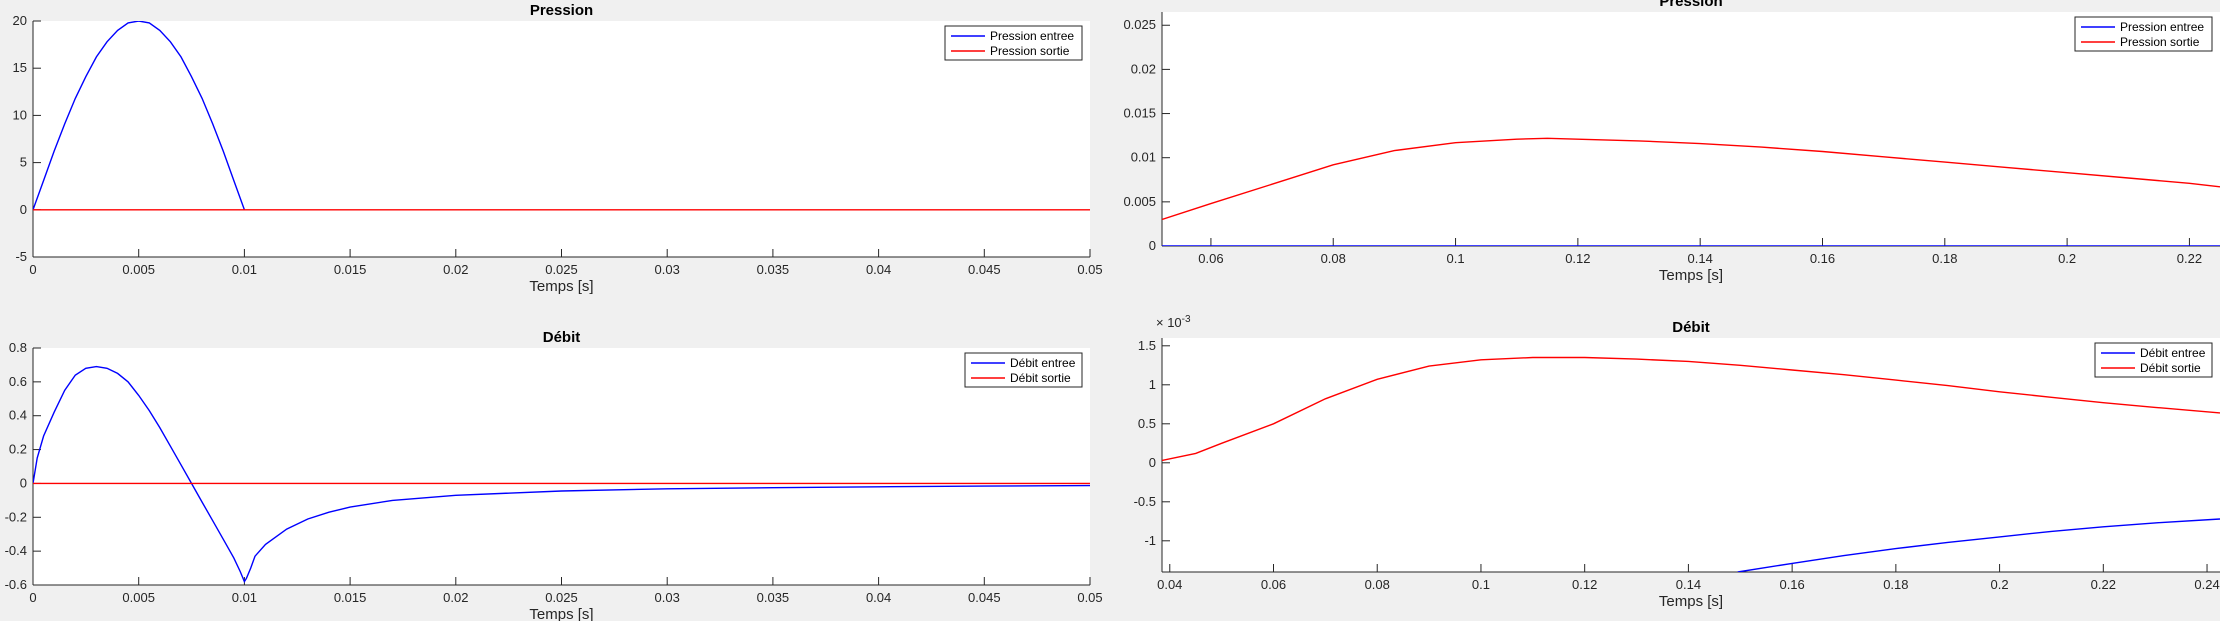 This screenshot has height=621, width=2220. What do you see at coordinates (18, 415) in the screenshot?
I see `y-tick-label: 0.4` at bounding box center [18, 415].